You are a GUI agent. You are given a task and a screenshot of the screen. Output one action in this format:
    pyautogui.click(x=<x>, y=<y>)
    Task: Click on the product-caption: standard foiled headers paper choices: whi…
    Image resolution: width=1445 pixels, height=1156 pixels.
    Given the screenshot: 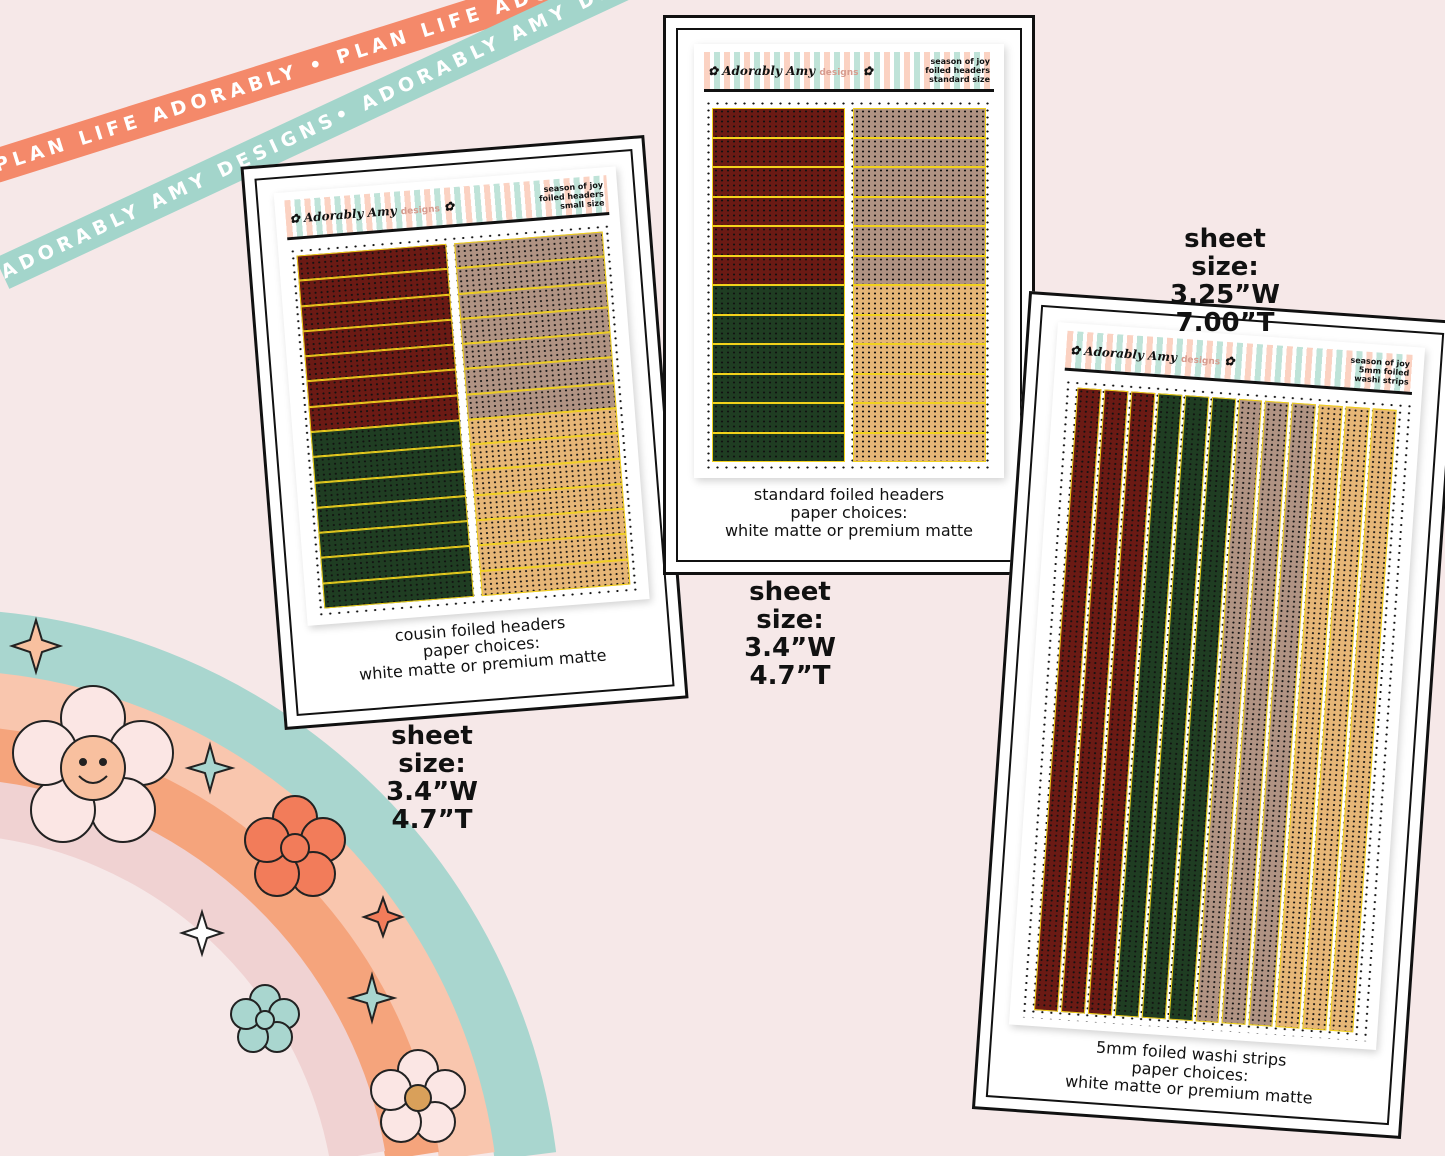 What is the action you would take?
    pyautogui.click(x=849, y=512)
    